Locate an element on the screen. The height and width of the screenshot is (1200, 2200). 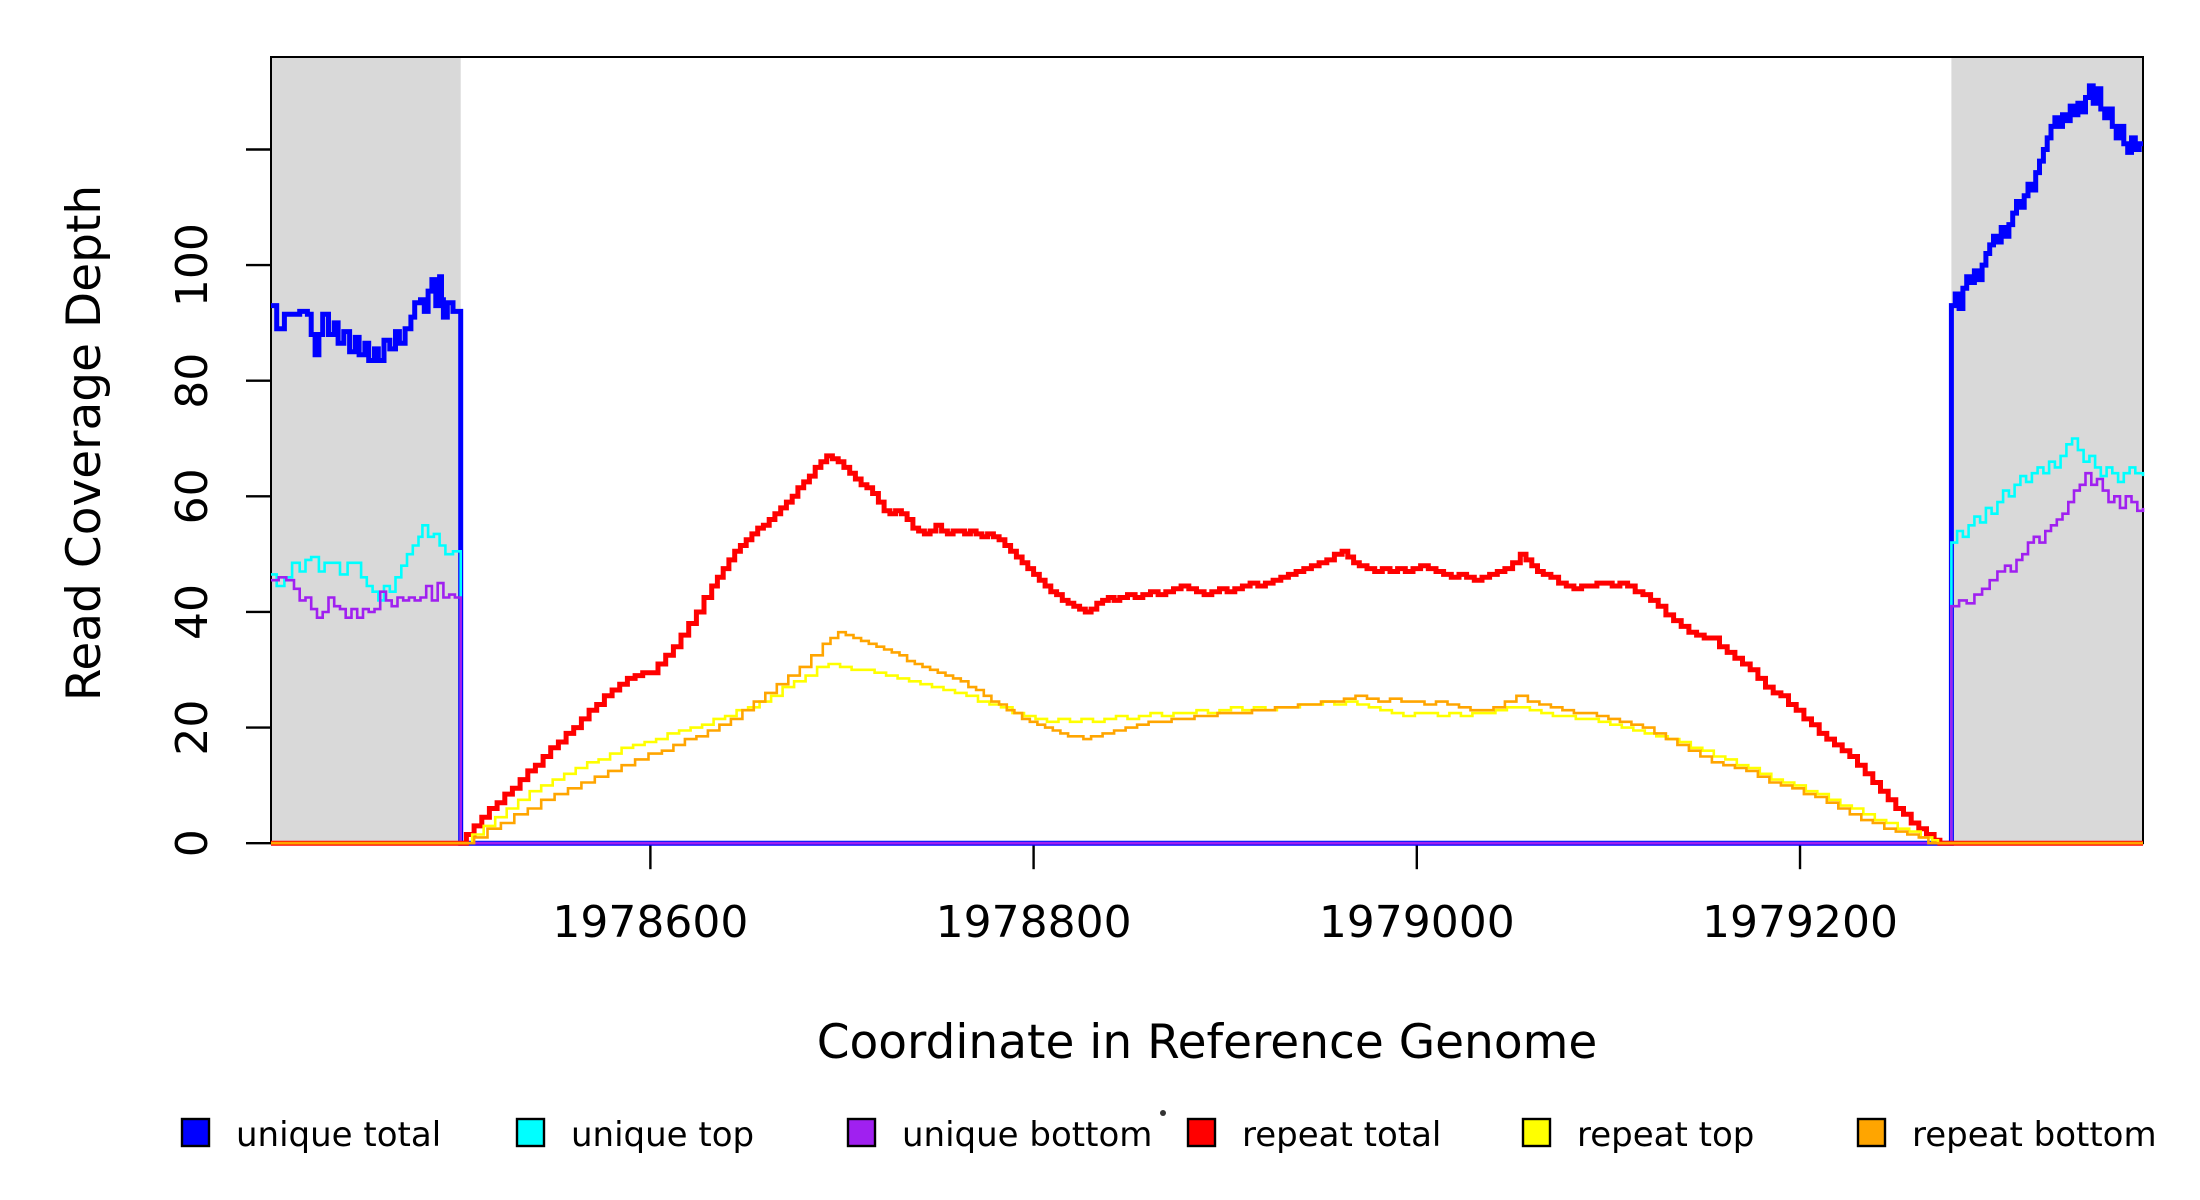
x-axis-title: Coordinate in Reference Genome is located at coordinates (1207, 1042).